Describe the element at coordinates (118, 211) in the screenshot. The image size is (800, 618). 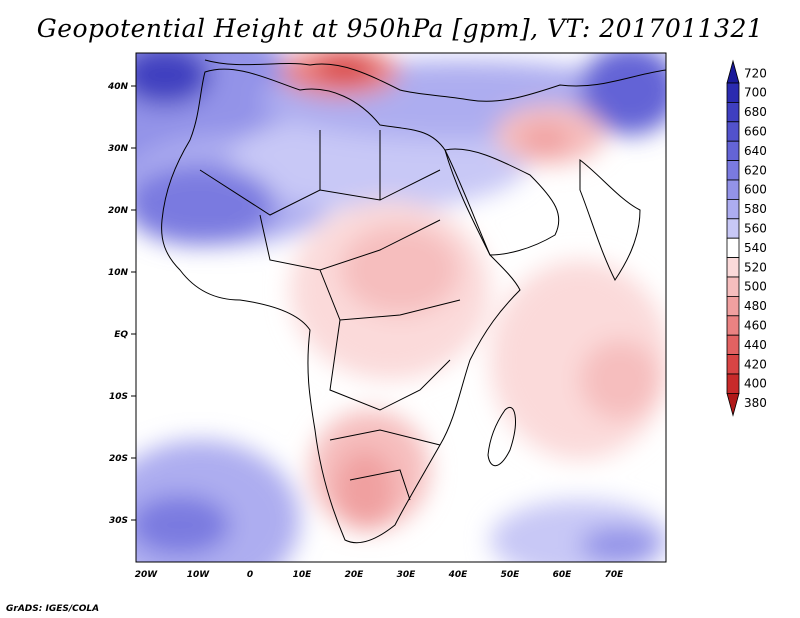
I see `lat-label: 20N` at that location.